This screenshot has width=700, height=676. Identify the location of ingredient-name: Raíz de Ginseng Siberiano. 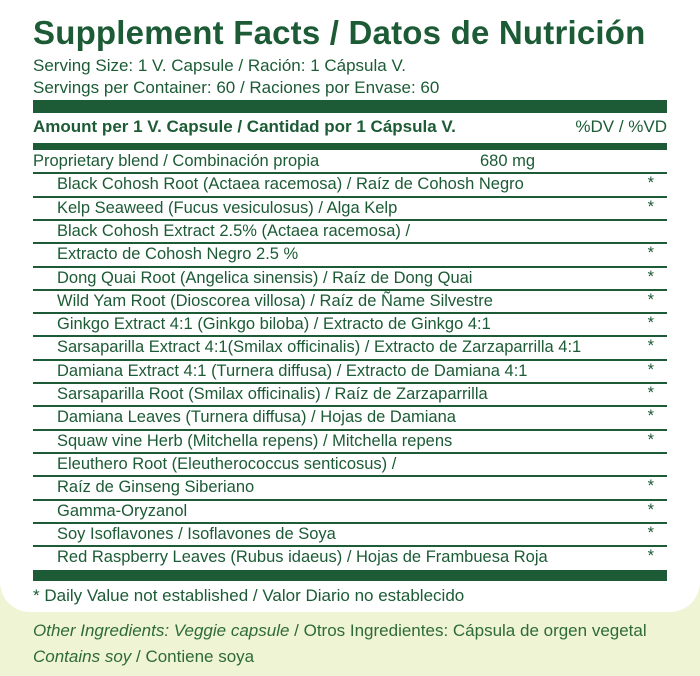
(156, 487).